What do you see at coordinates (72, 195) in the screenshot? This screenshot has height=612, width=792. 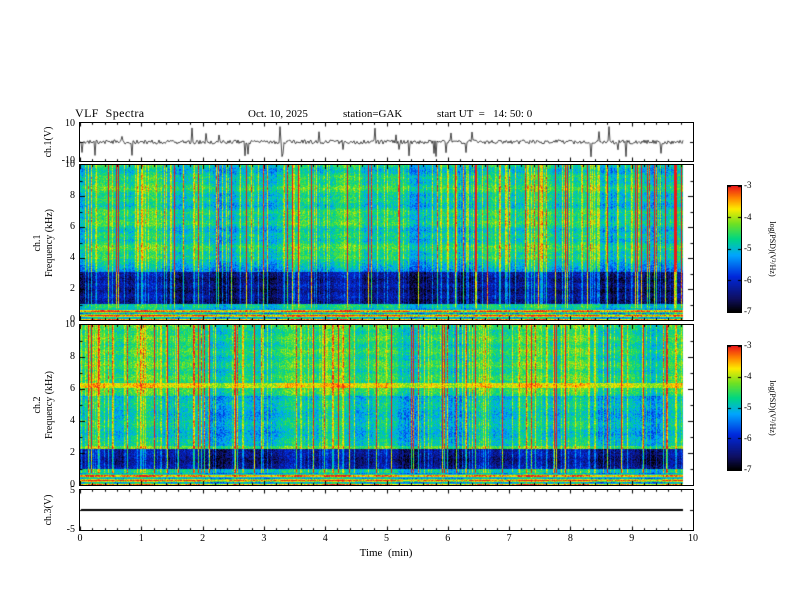 I see `ch1-spec-y-tick-label: 8` at bounding box center [72, 195].